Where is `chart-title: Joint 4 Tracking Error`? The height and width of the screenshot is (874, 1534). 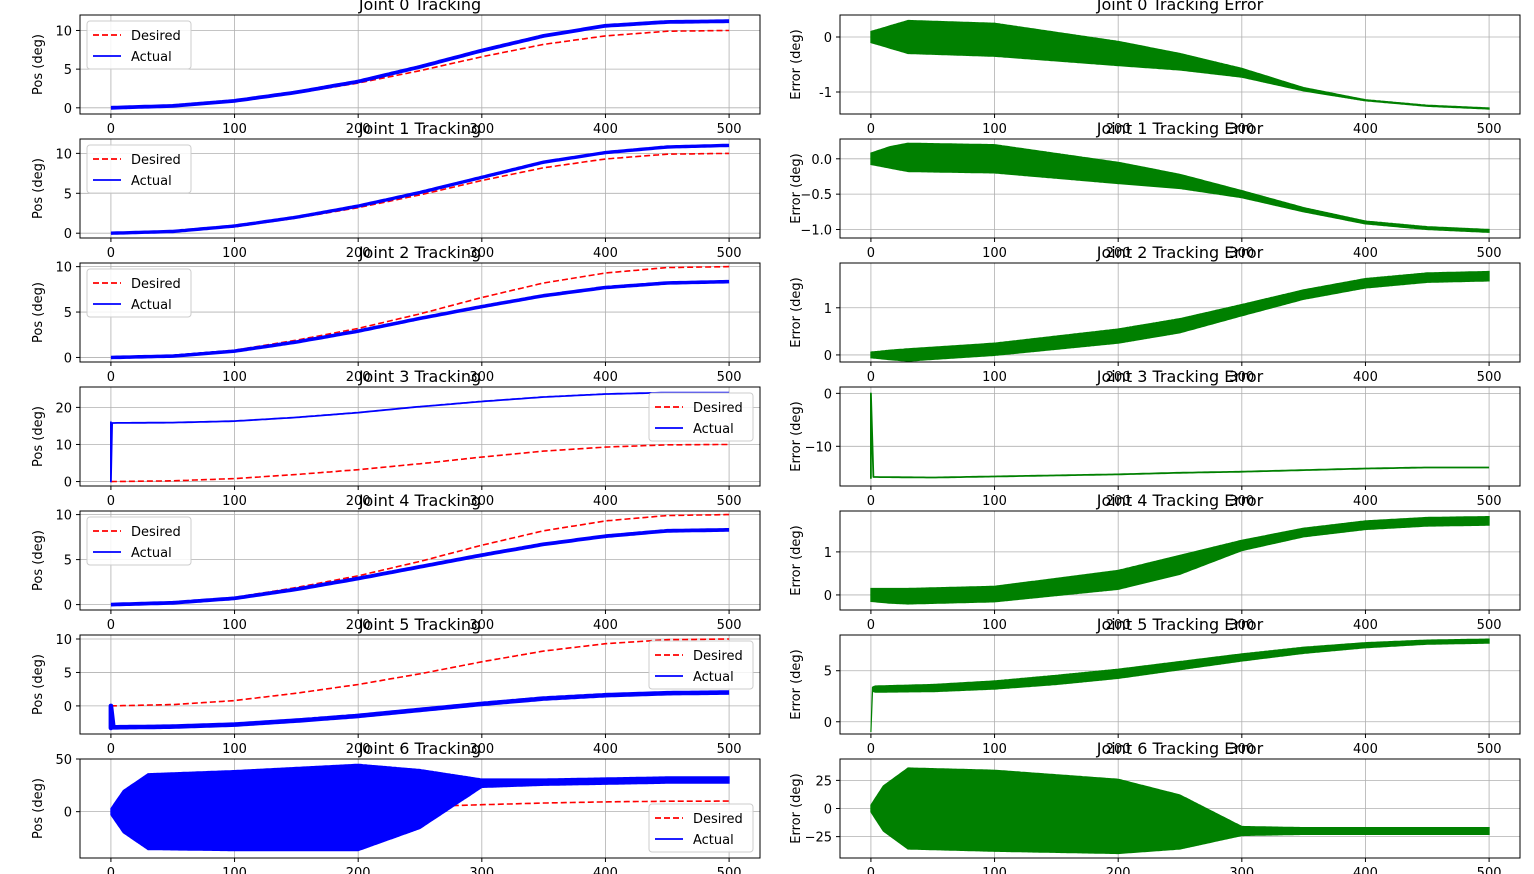 chart-title: Joint 4 Tracking Error is located at coordinates (1180, 500).